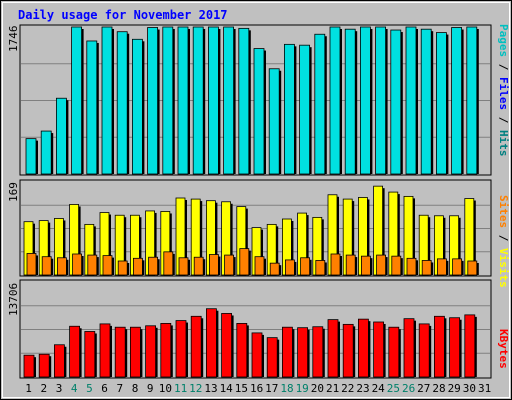 This screenshot has height=400, width=512. I want to click on x-tick-label-12: 12, so click(195, 388).